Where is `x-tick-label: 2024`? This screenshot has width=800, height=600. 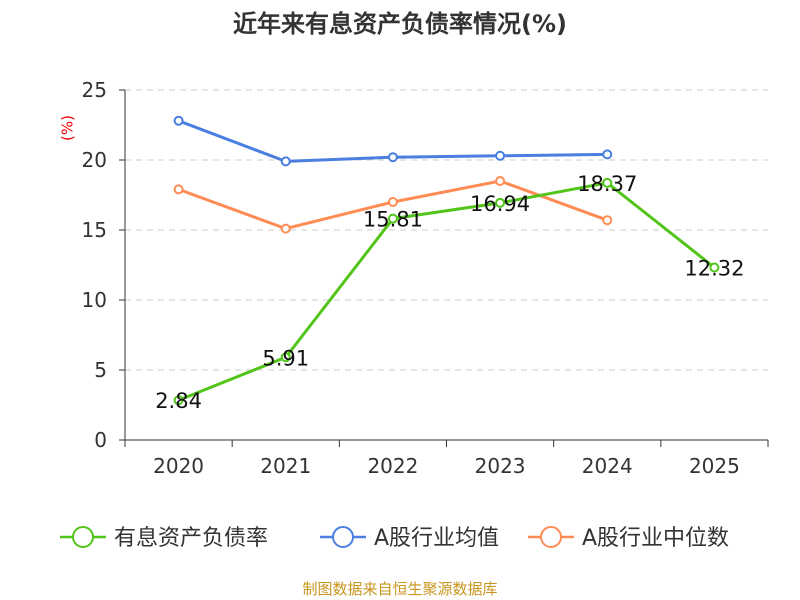 x-tick-label: 2024 is located at coordinates (607, 466).